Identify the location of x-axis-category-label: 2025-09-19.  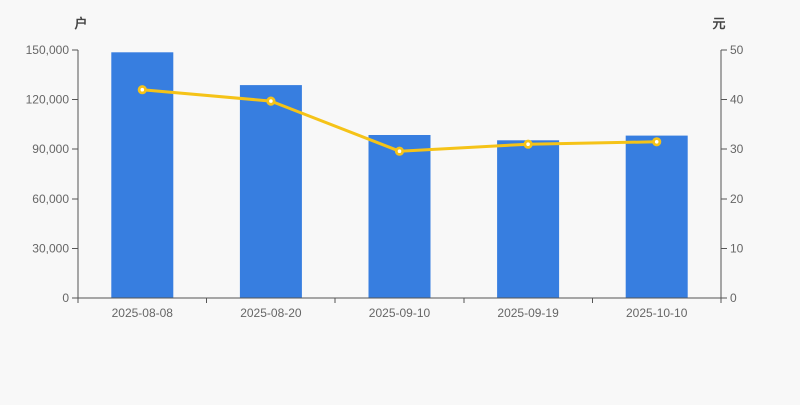
(528, 313).